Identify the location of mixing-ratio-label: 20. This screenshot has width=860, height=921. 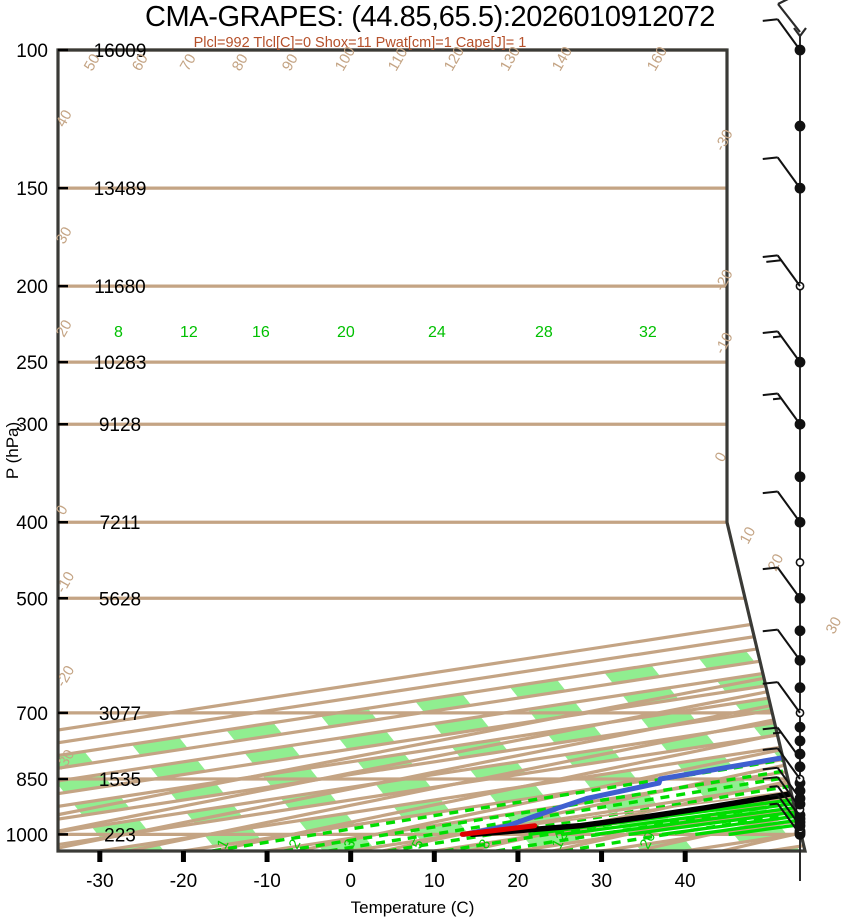
(648, 840).